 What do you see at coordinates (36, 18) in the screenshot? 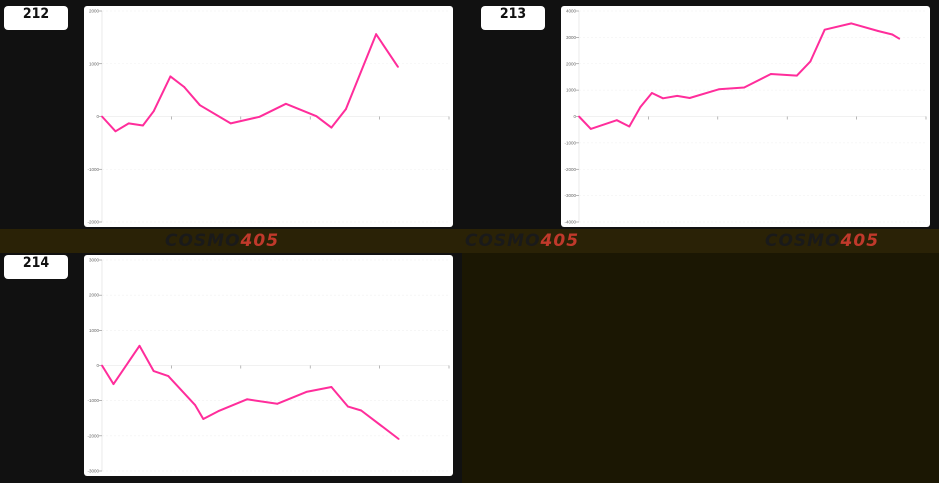
I see `machine-label: 212` at bounding box center [36, 18].